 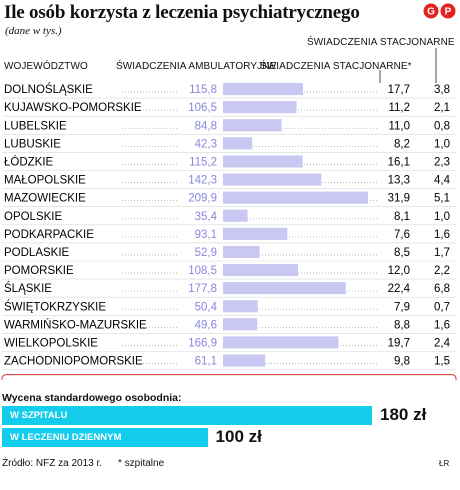 What do you see at coordinates (49, 235) in the screenshot?
I see `region-label: PODKARPACKIE` at bounding box center [49, 235].